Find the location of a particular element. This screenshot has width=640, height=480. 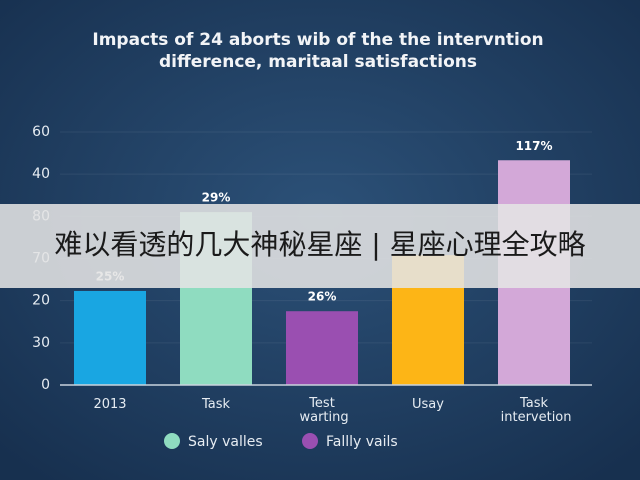

y-tick-label: 60 is located at coordinates (41, 132).